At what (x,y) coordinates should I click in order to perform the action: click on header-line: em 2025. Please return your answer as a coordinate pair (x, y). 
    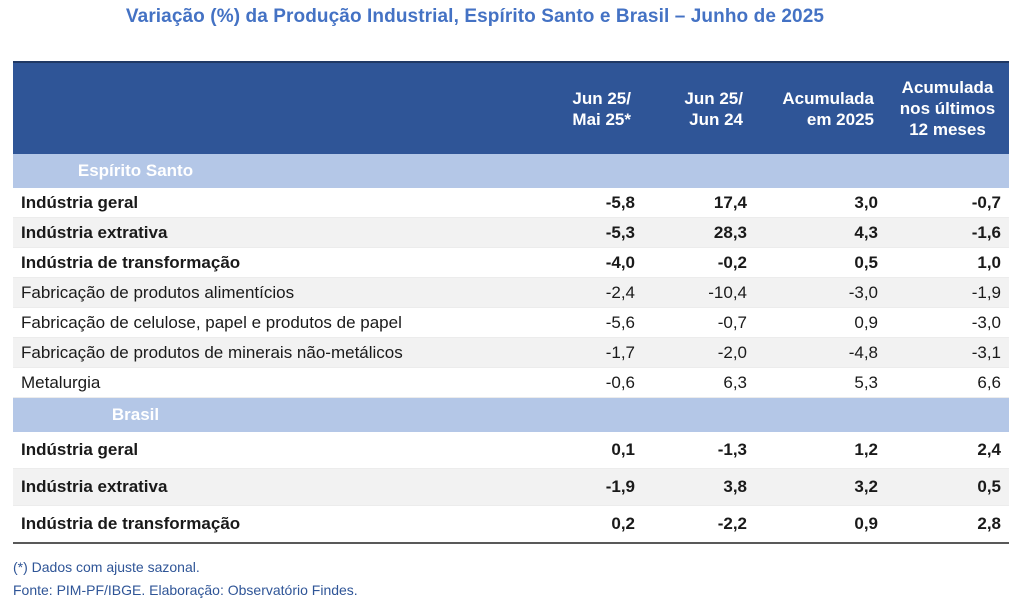
    Looking at the image, I should click on (840, 119).